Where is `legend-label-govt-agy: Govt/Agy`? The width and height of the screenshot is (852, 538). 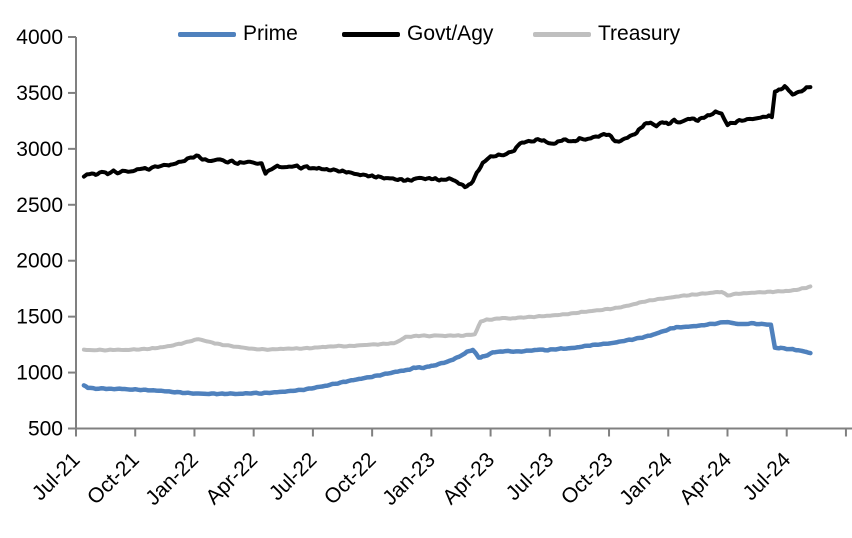
legend-label-govt-agy: Govt/Agy is located at coordinates (450, 33).